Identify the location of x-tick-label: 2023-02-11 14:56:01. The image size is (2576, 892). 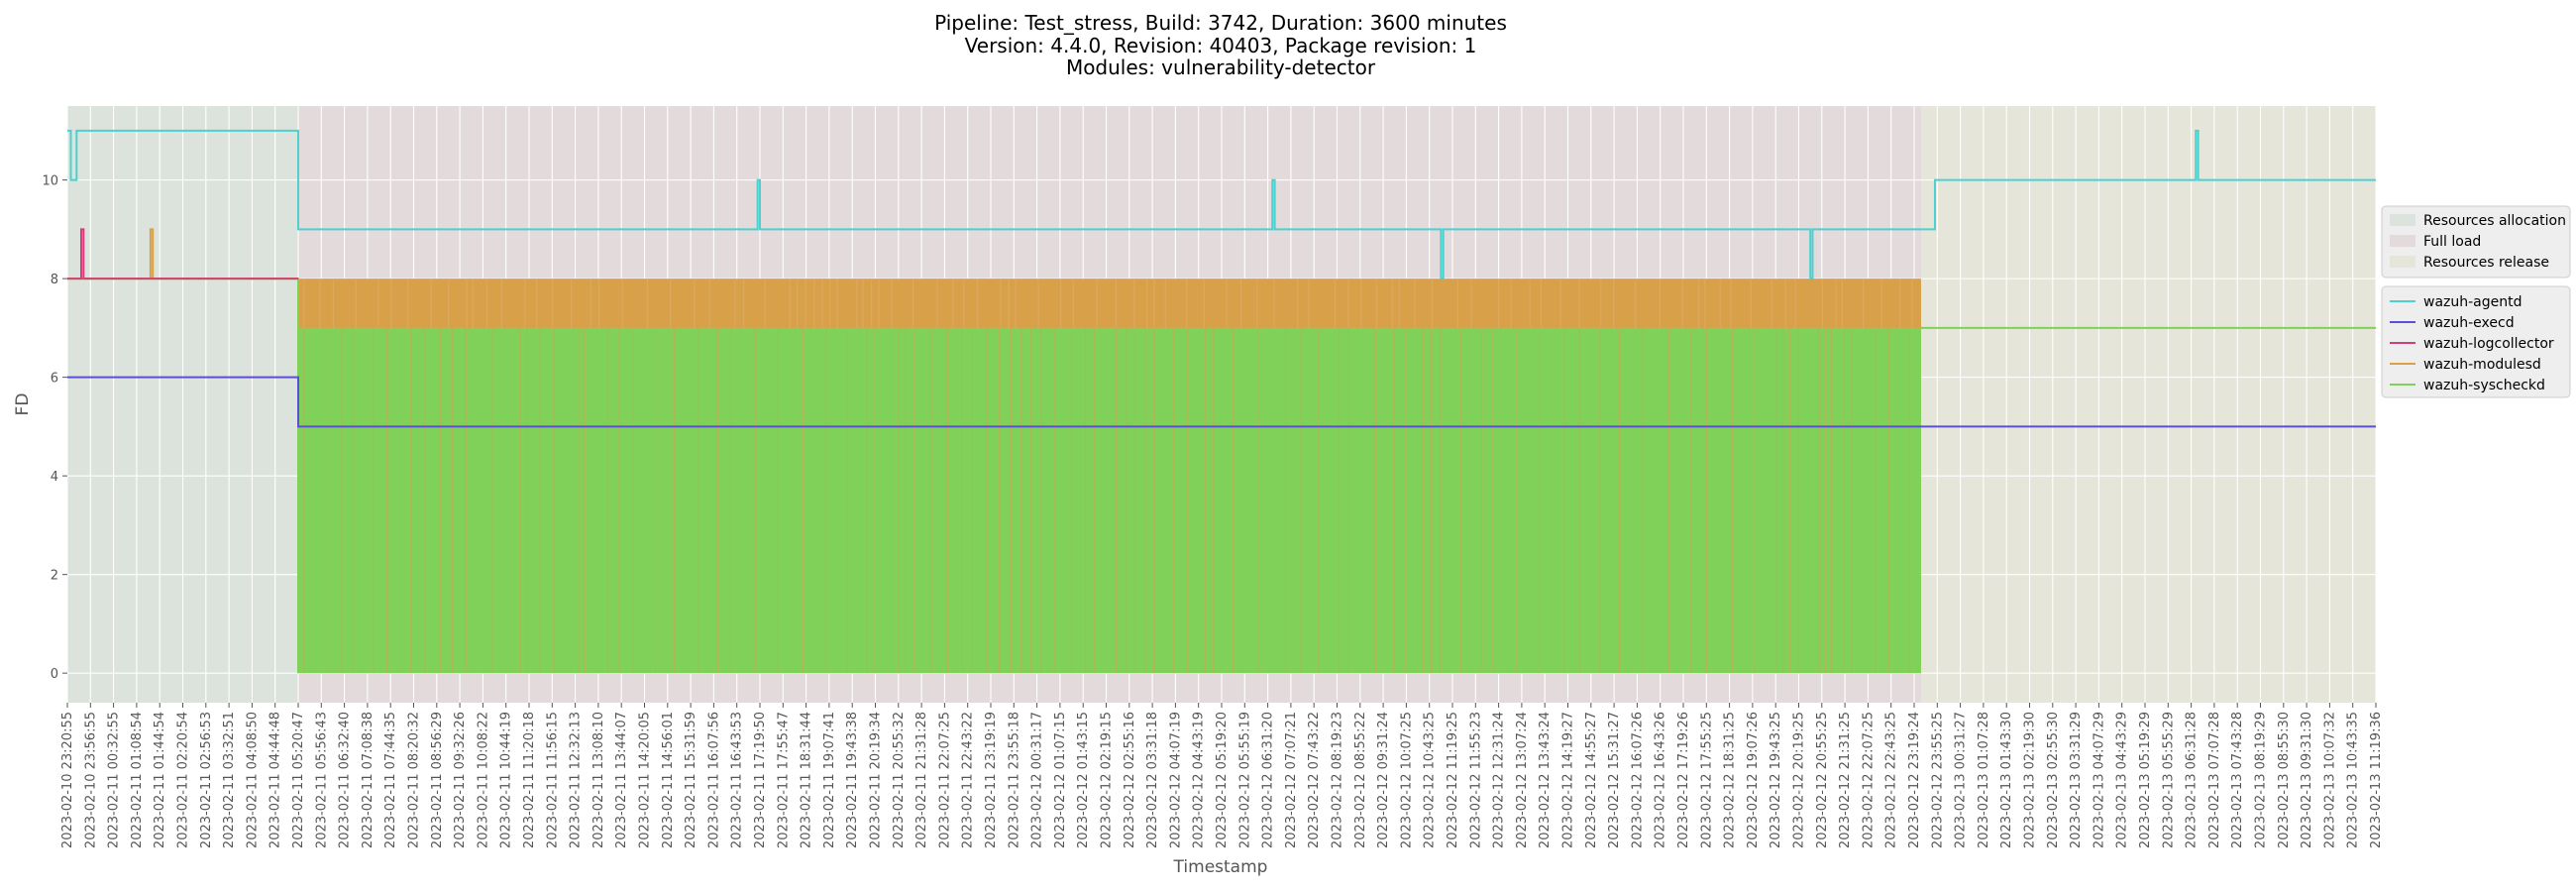
(668, 780).